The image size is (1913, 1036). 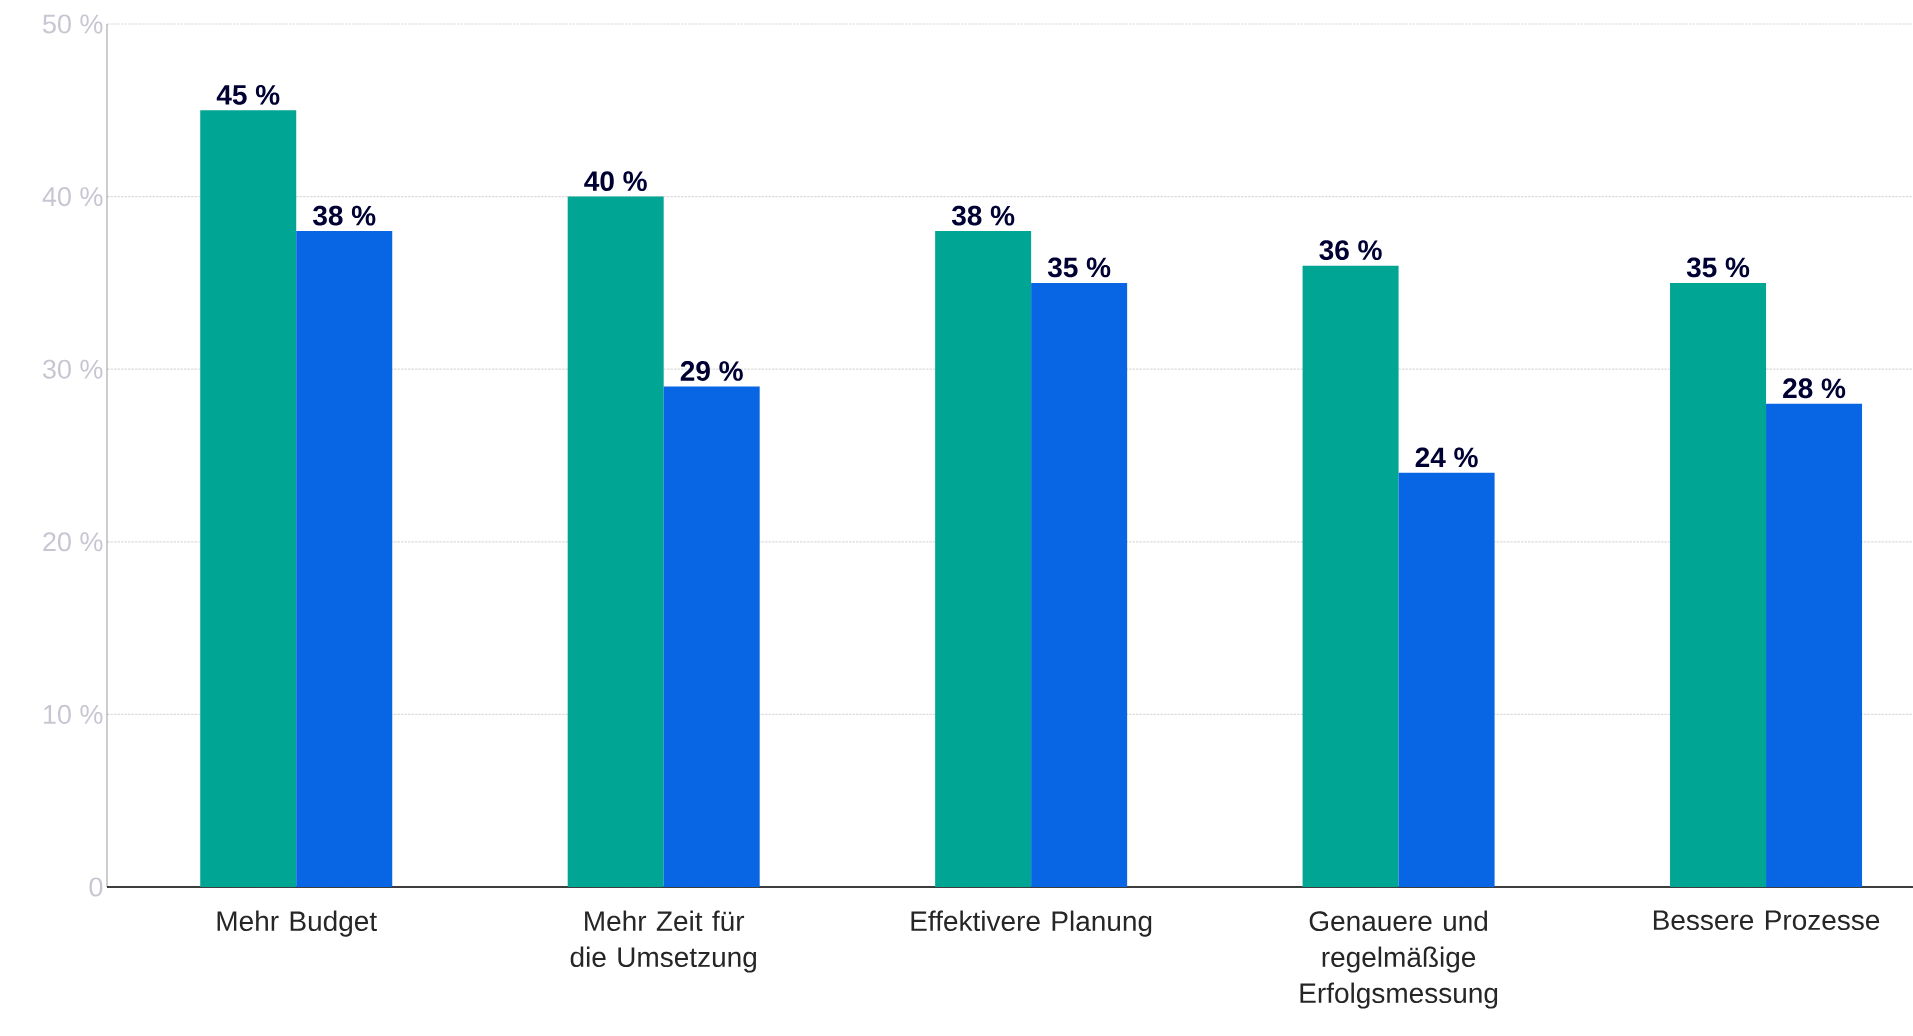 I want to click on x-tick-label: Mehr Budget, so click(x=297, y=923).